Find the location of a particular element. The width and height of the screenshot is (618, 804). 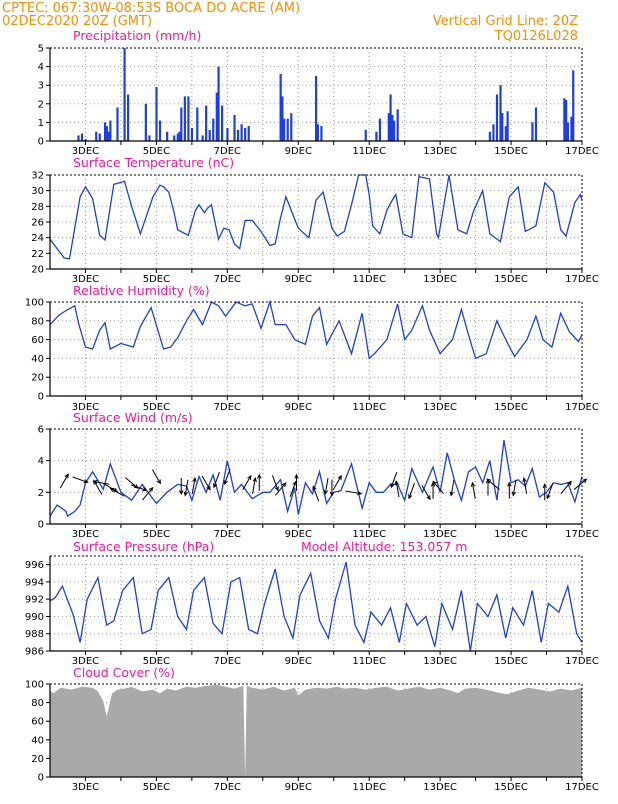

wind-line is located at coordinates (316, 478).